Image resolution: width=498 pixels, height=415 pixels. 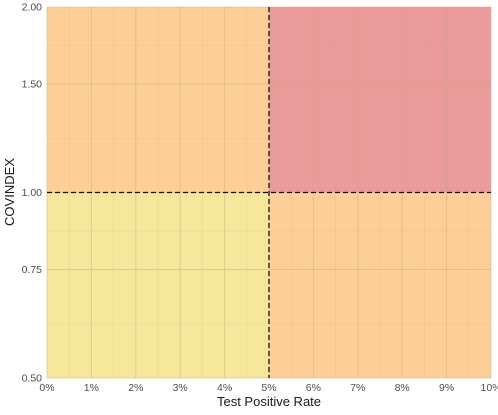 What do you see at coordinates (402, 388) in the screenshot?
I see `x-tick-label: 8%` at bounding box center [402, 388].